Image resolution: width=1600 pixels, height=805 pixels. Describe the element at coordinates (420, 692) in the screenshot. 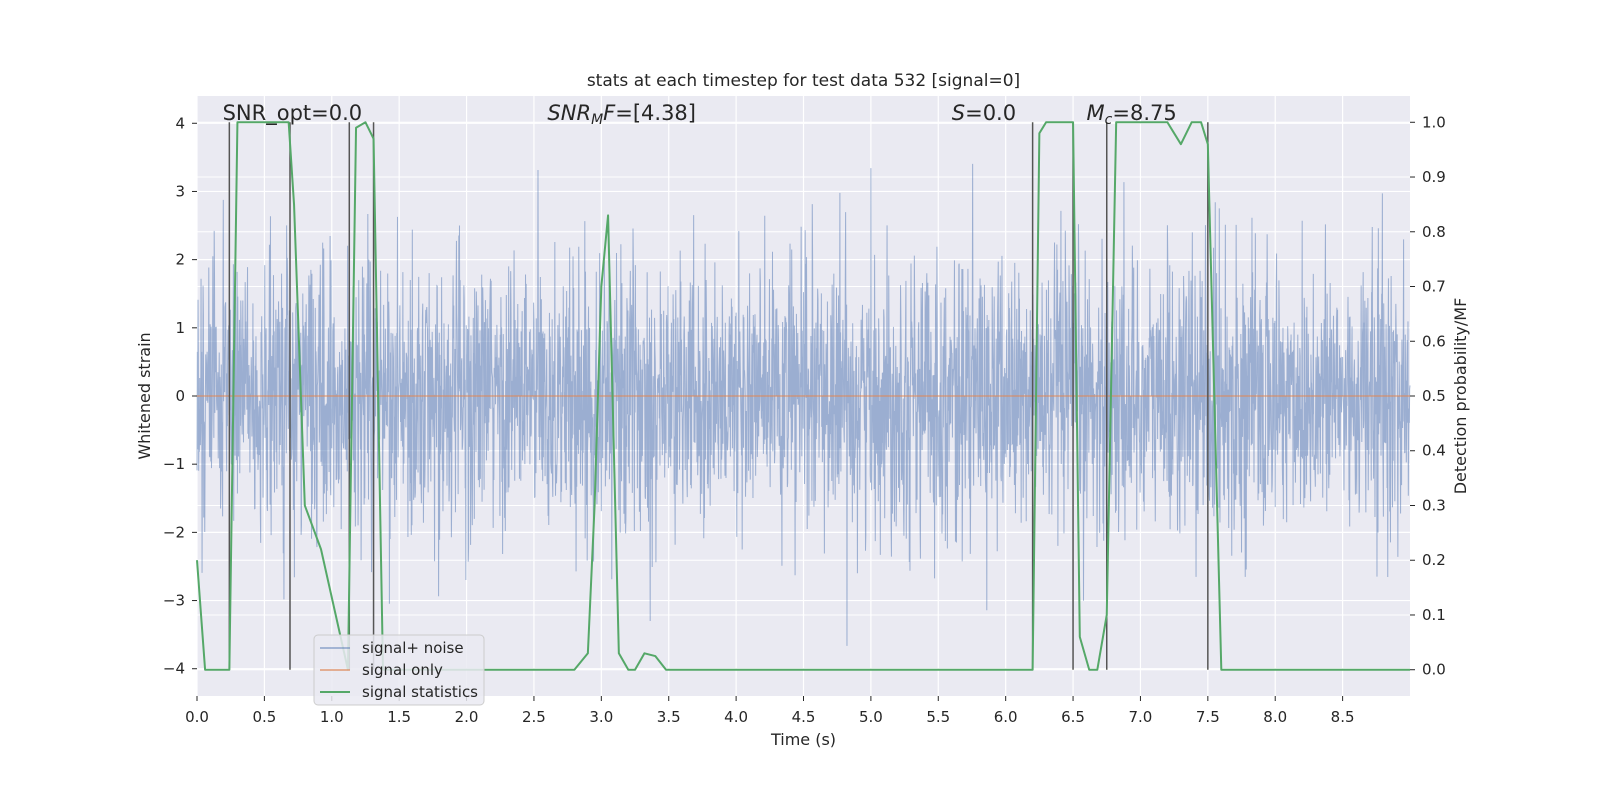

I see `legend-label: signal statistics` at that location.